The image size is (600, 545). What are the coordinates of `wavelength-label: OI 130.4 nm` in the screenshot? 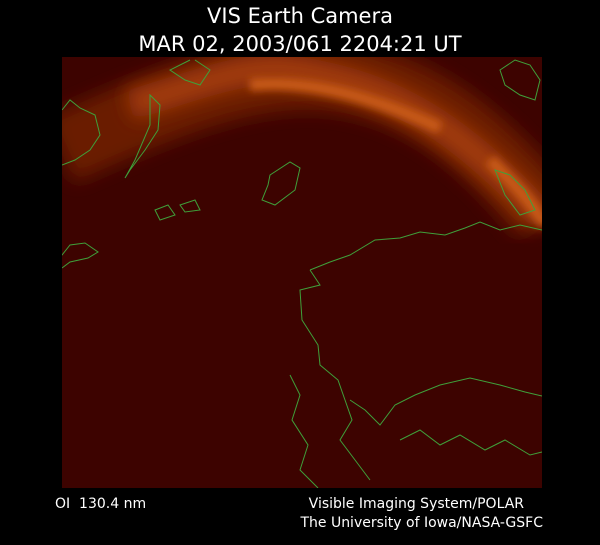 It's located at (100, 504).